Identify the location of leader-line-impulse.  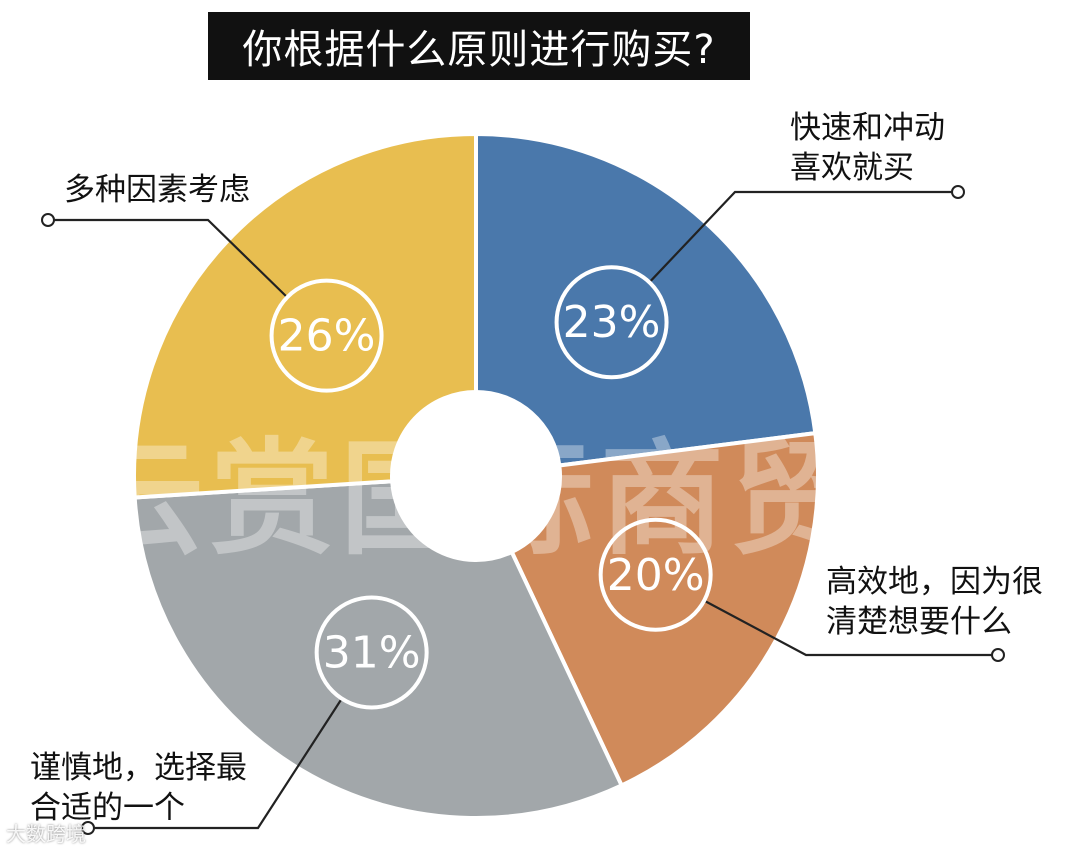
(803, 237).